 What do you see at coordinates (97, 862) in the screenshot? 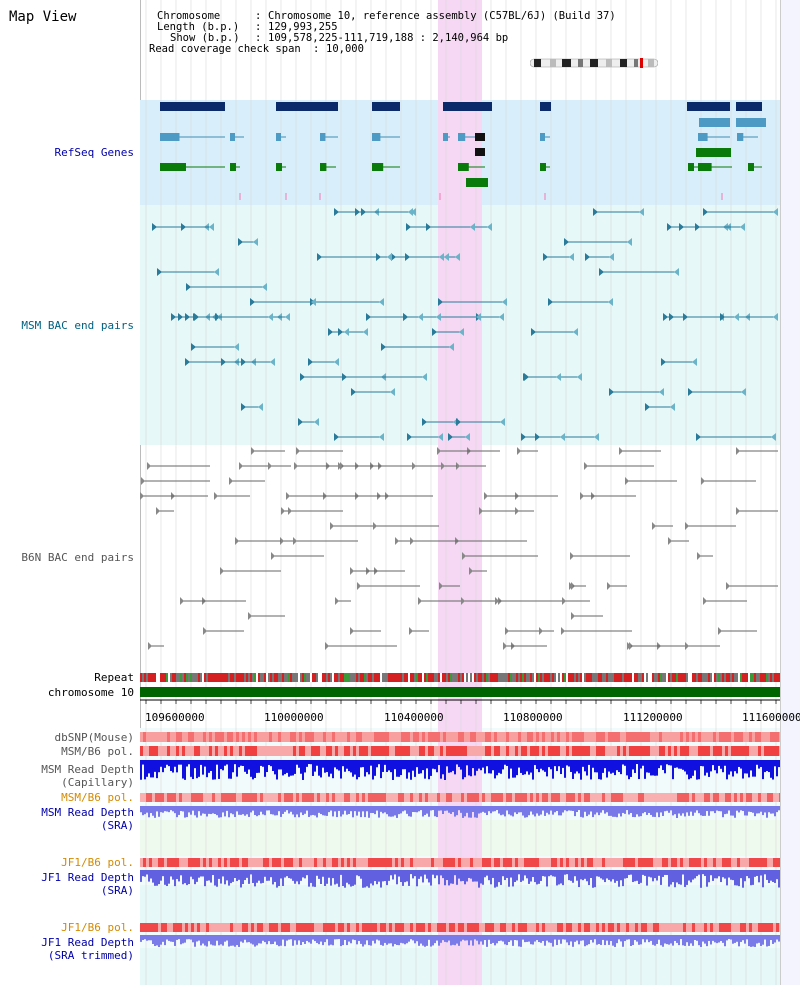
I see `track-label-jf1-b6-pol: JF1/B6 pol.` at bounding box center [97, 862].